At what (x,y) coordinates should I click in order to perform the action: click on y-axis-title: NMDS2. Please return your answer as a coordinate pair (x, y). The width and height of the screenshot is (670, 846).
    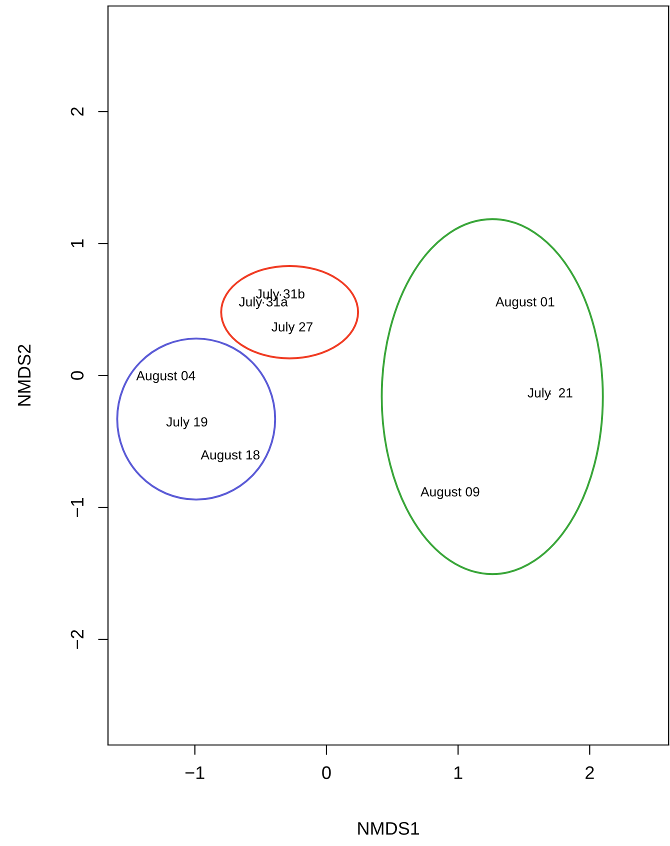
    Looking at the image, I should click on (24, 375).